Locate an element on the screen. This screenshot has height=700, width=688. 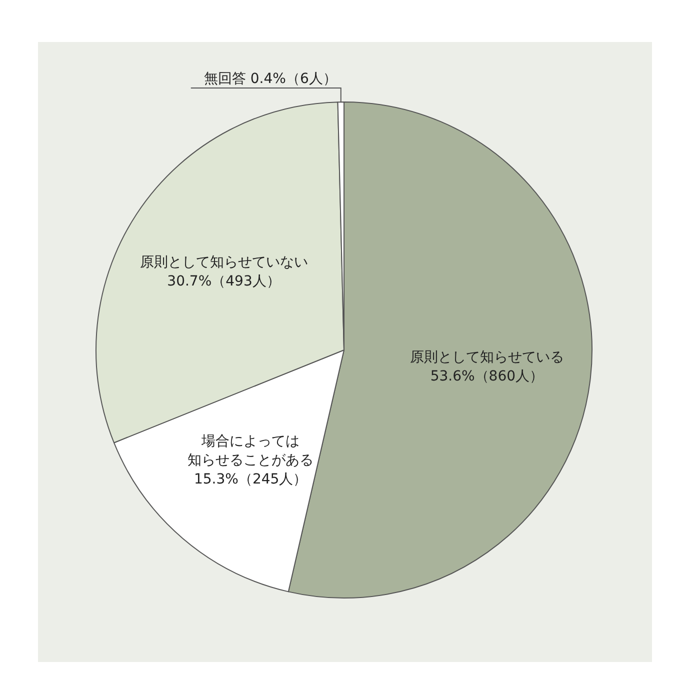
slice-label: 場合によっては知らせることがある is located at coordinates (251, 450).